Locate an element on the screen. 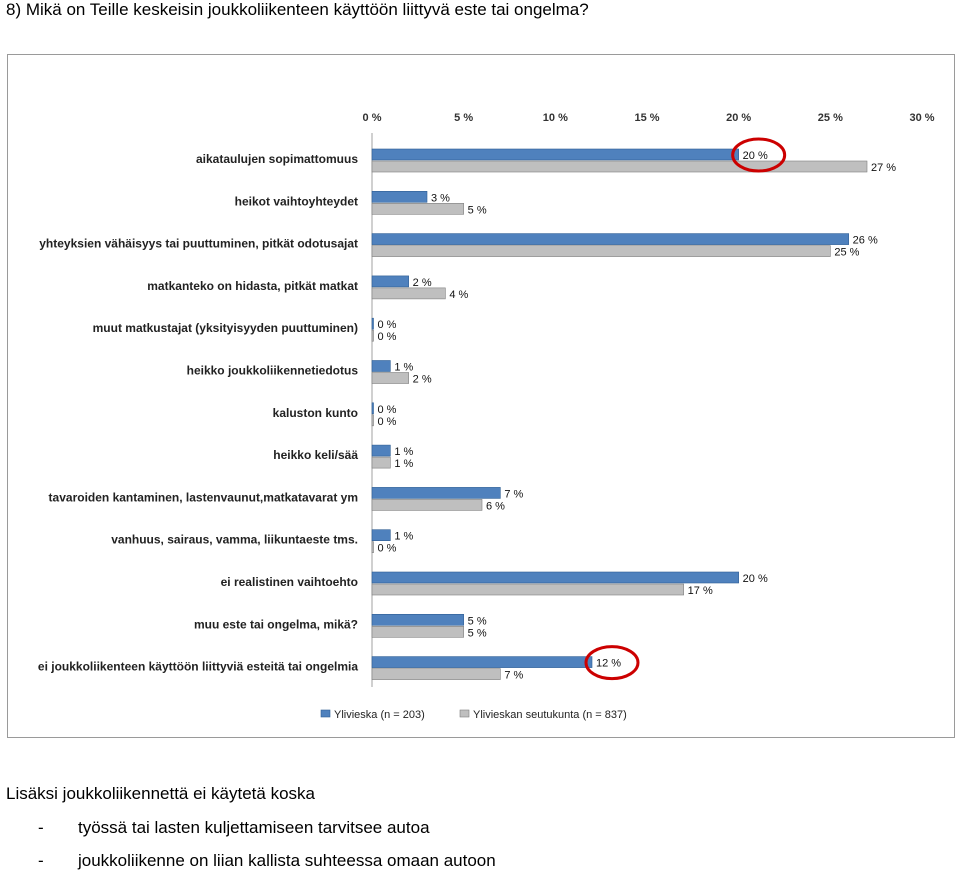 Image resolution: width=960 pixels, height=875 pixels. category-label: ei realistinen vaihtoehto is located at coordinates (289, 582).